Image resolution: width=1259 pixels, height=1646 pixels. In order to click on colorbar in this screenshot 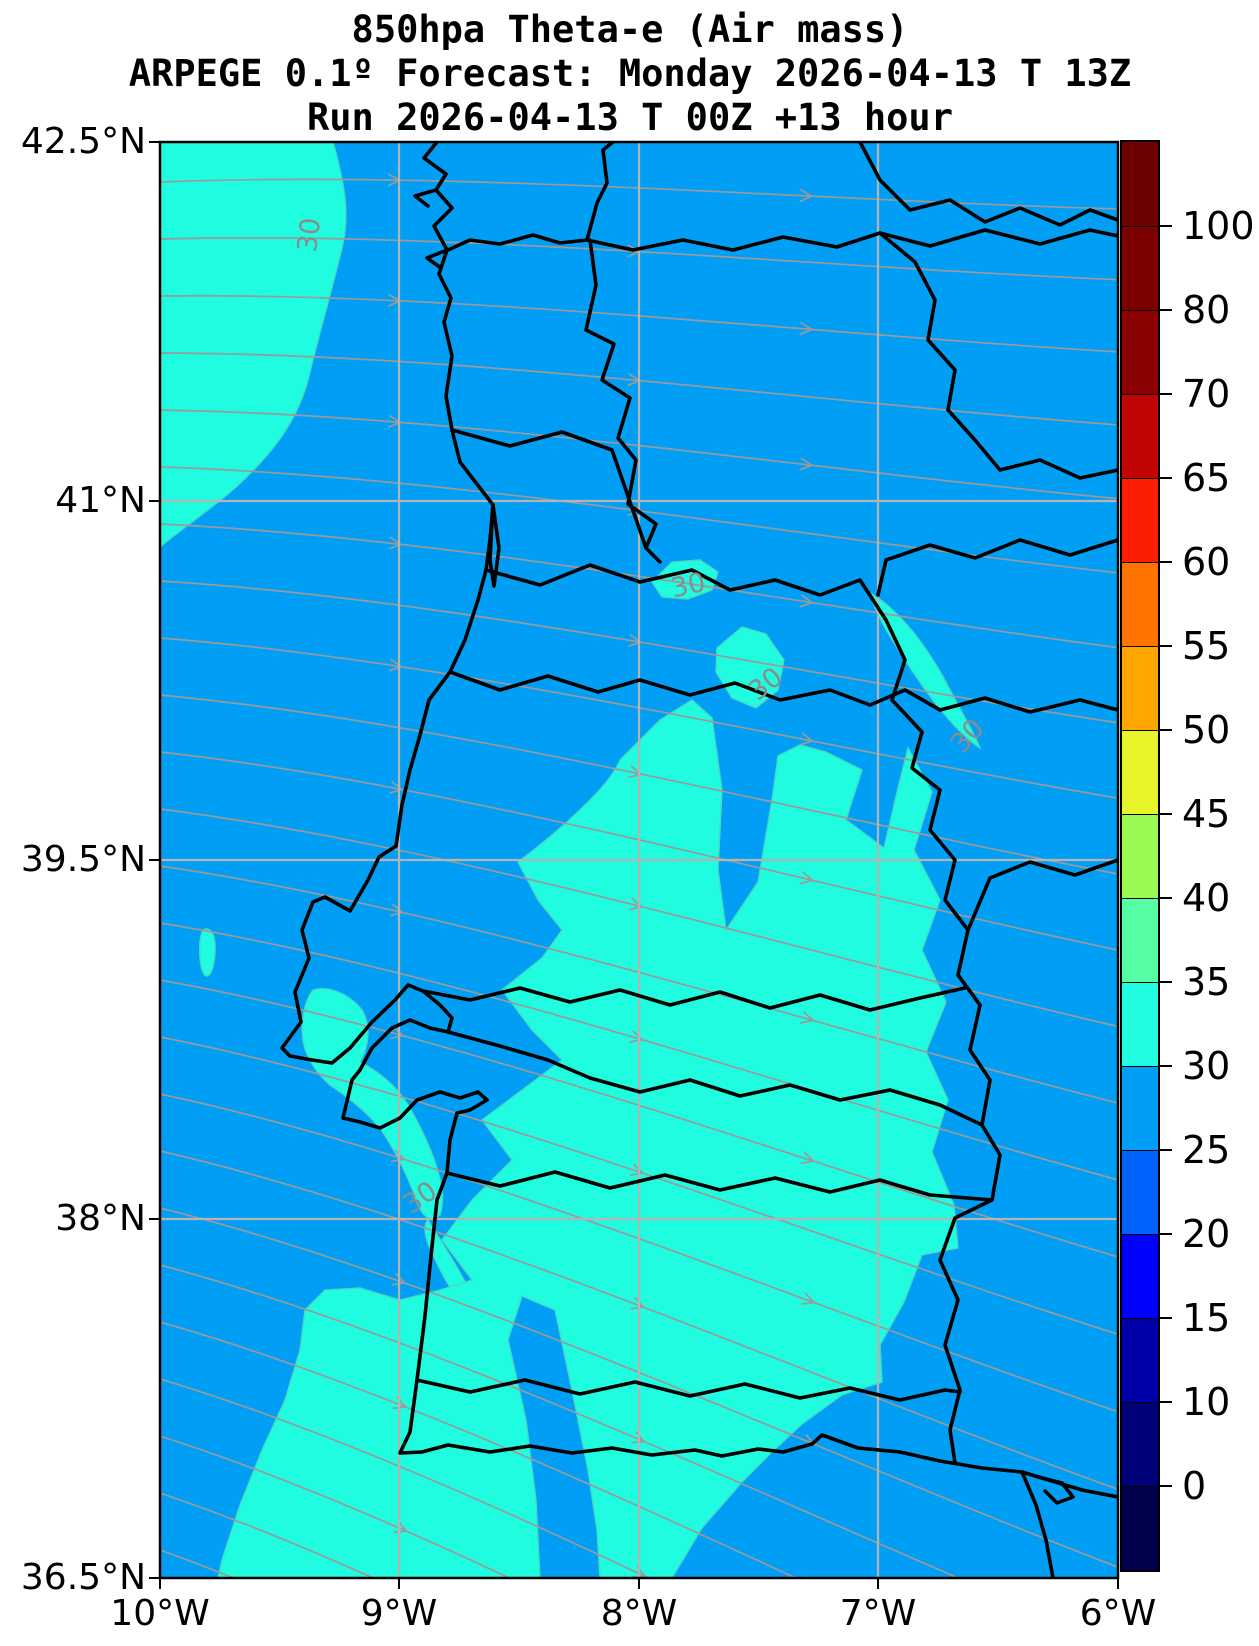, I will do `click(1140, 856)`.